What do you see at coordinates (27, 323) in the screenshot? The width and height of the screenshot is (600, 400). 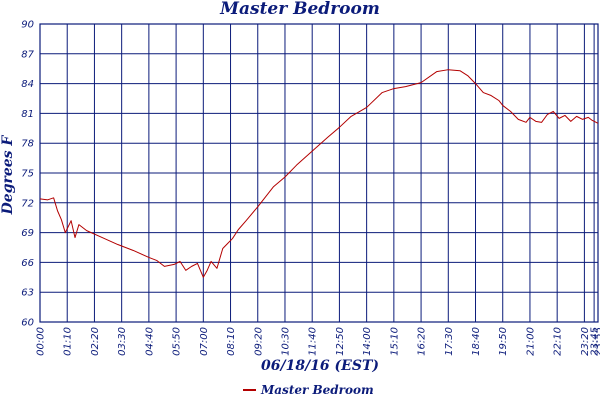 I see `y-tick-label: 60` at bounding box center [27, 323].